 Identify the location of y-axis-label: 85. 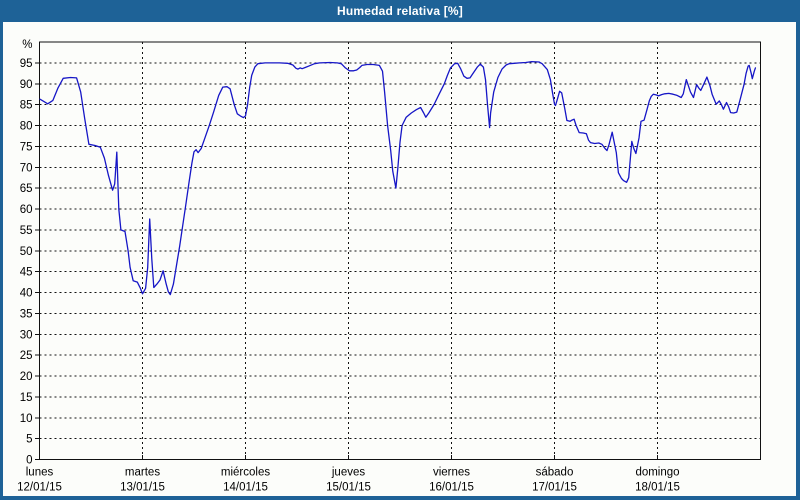
(26, 106).